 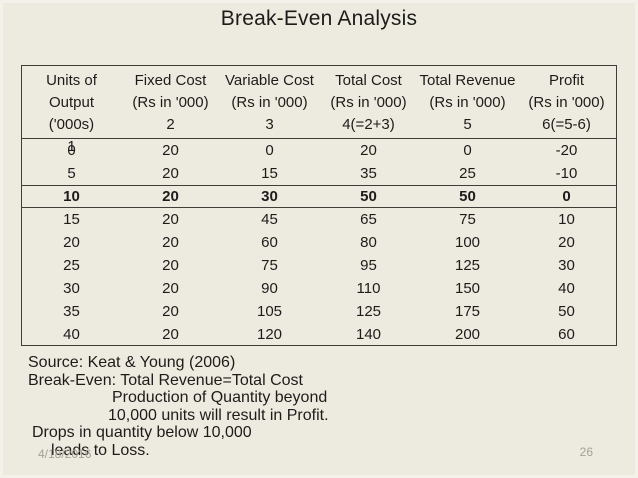 I want to click on table-cell: 95, so click(x=368, y=265).